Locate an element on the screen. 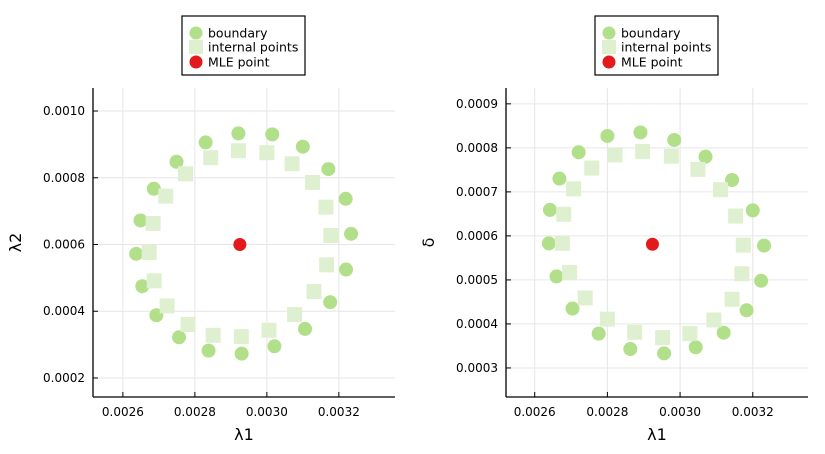  legend-square-icon is located at coordinates (609, 47).